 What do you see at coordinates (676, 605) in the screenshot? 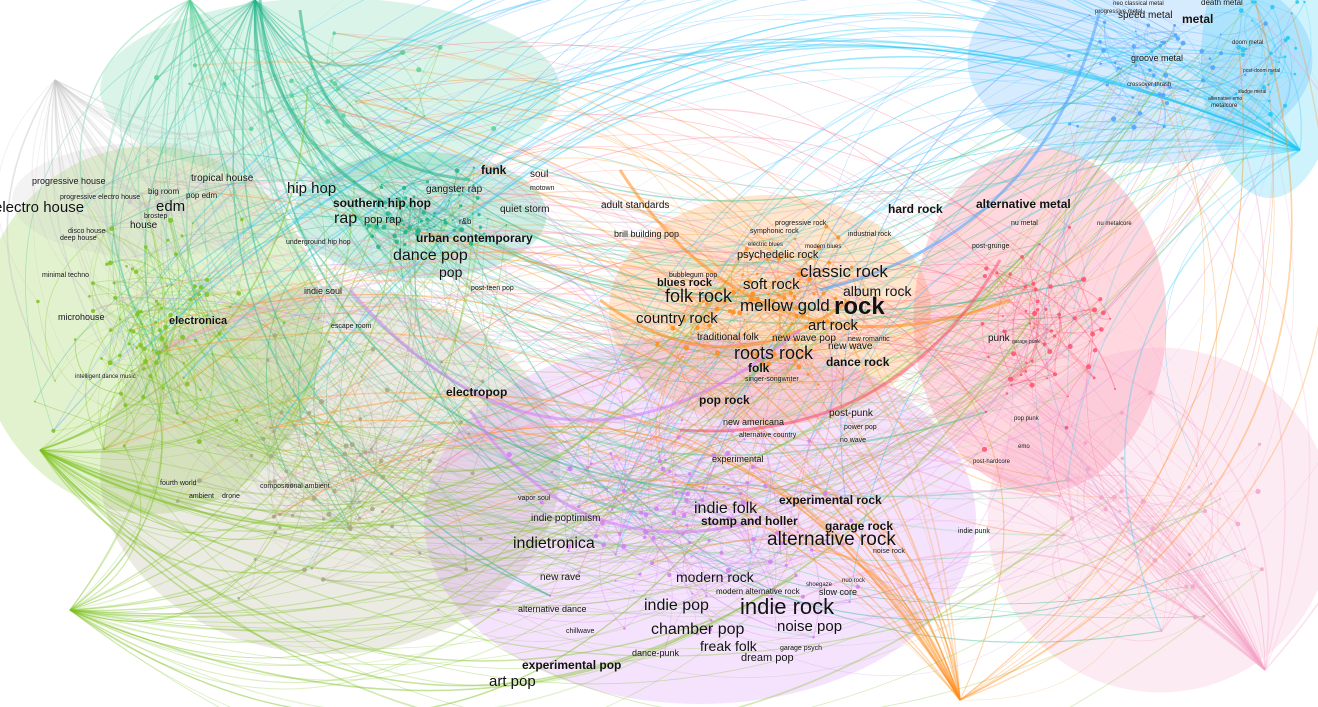
I see `label-indie-pop: indie pop` at bounding box center [676, 605].